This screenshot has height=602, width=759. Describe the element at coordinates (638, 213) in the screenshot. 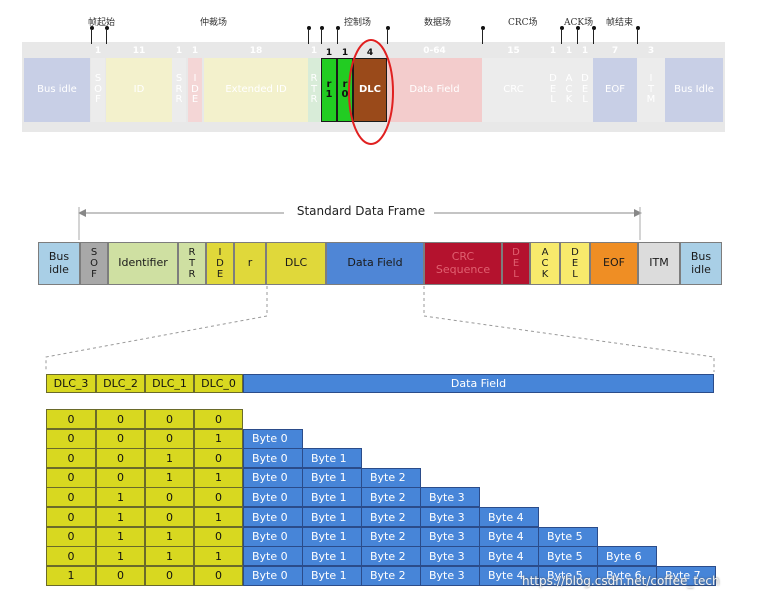

I see `frame-span-arrow-right` at that location.